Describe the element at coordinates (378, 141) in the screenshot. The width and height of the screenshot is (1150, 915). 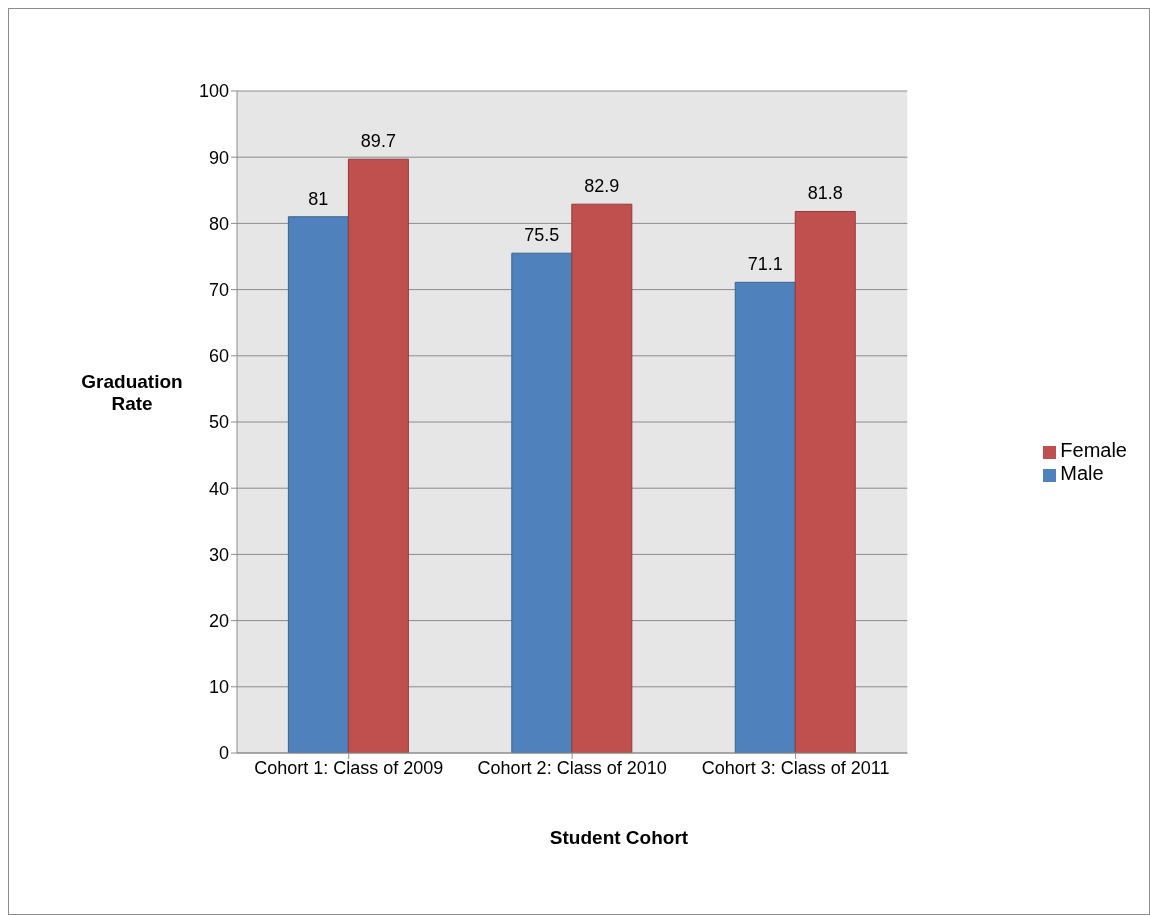
I see `data-label: 89.7` at that location.